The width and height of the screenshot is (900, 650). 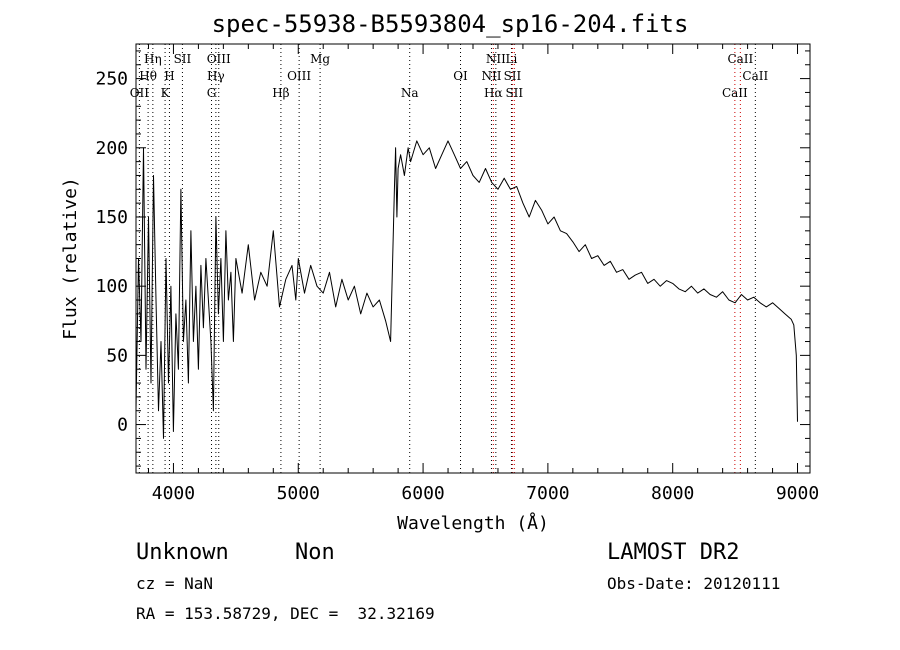 I want to click on line-label-16: NII, so click(x=491, y=76).